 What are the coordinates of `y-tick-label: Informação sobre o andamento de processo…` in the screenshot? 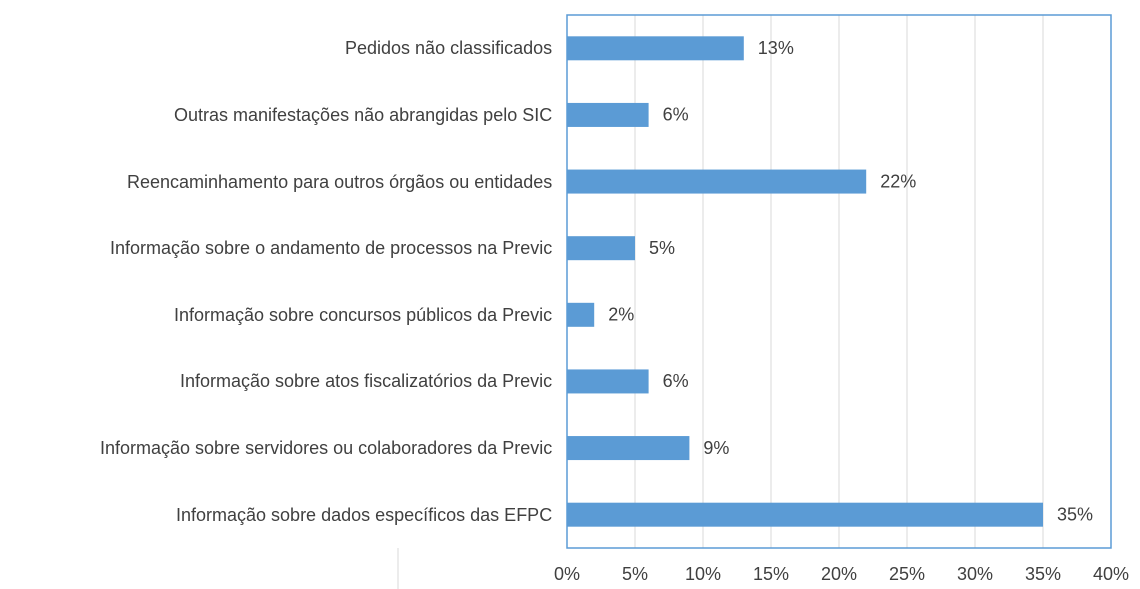 It's located at (331, 248).